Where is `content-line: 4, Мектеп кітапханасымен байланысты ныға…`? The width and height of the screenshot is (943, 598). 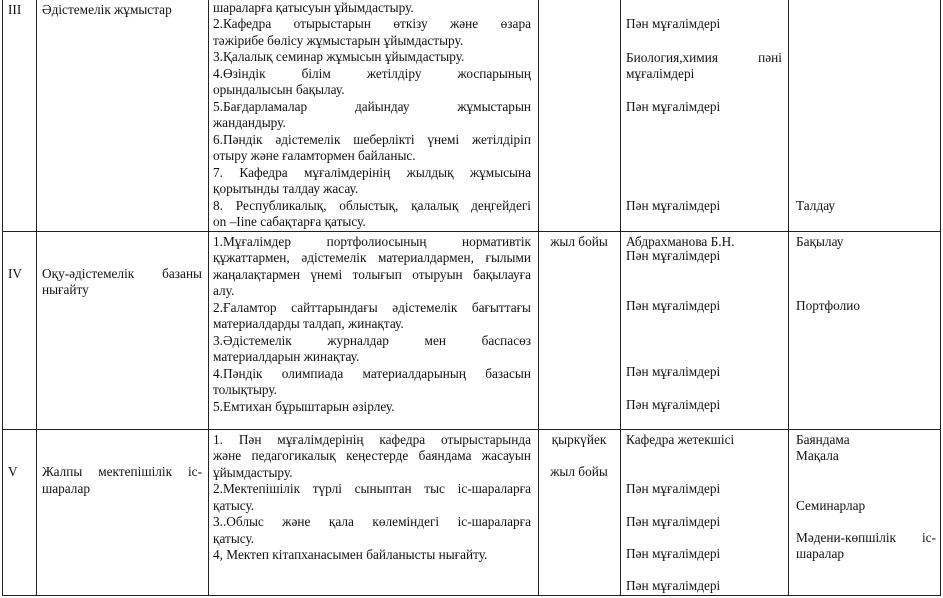
content-line: 4, Мектеп кітапханасымен байланысты ныға… is located at coordinates (350, 554).